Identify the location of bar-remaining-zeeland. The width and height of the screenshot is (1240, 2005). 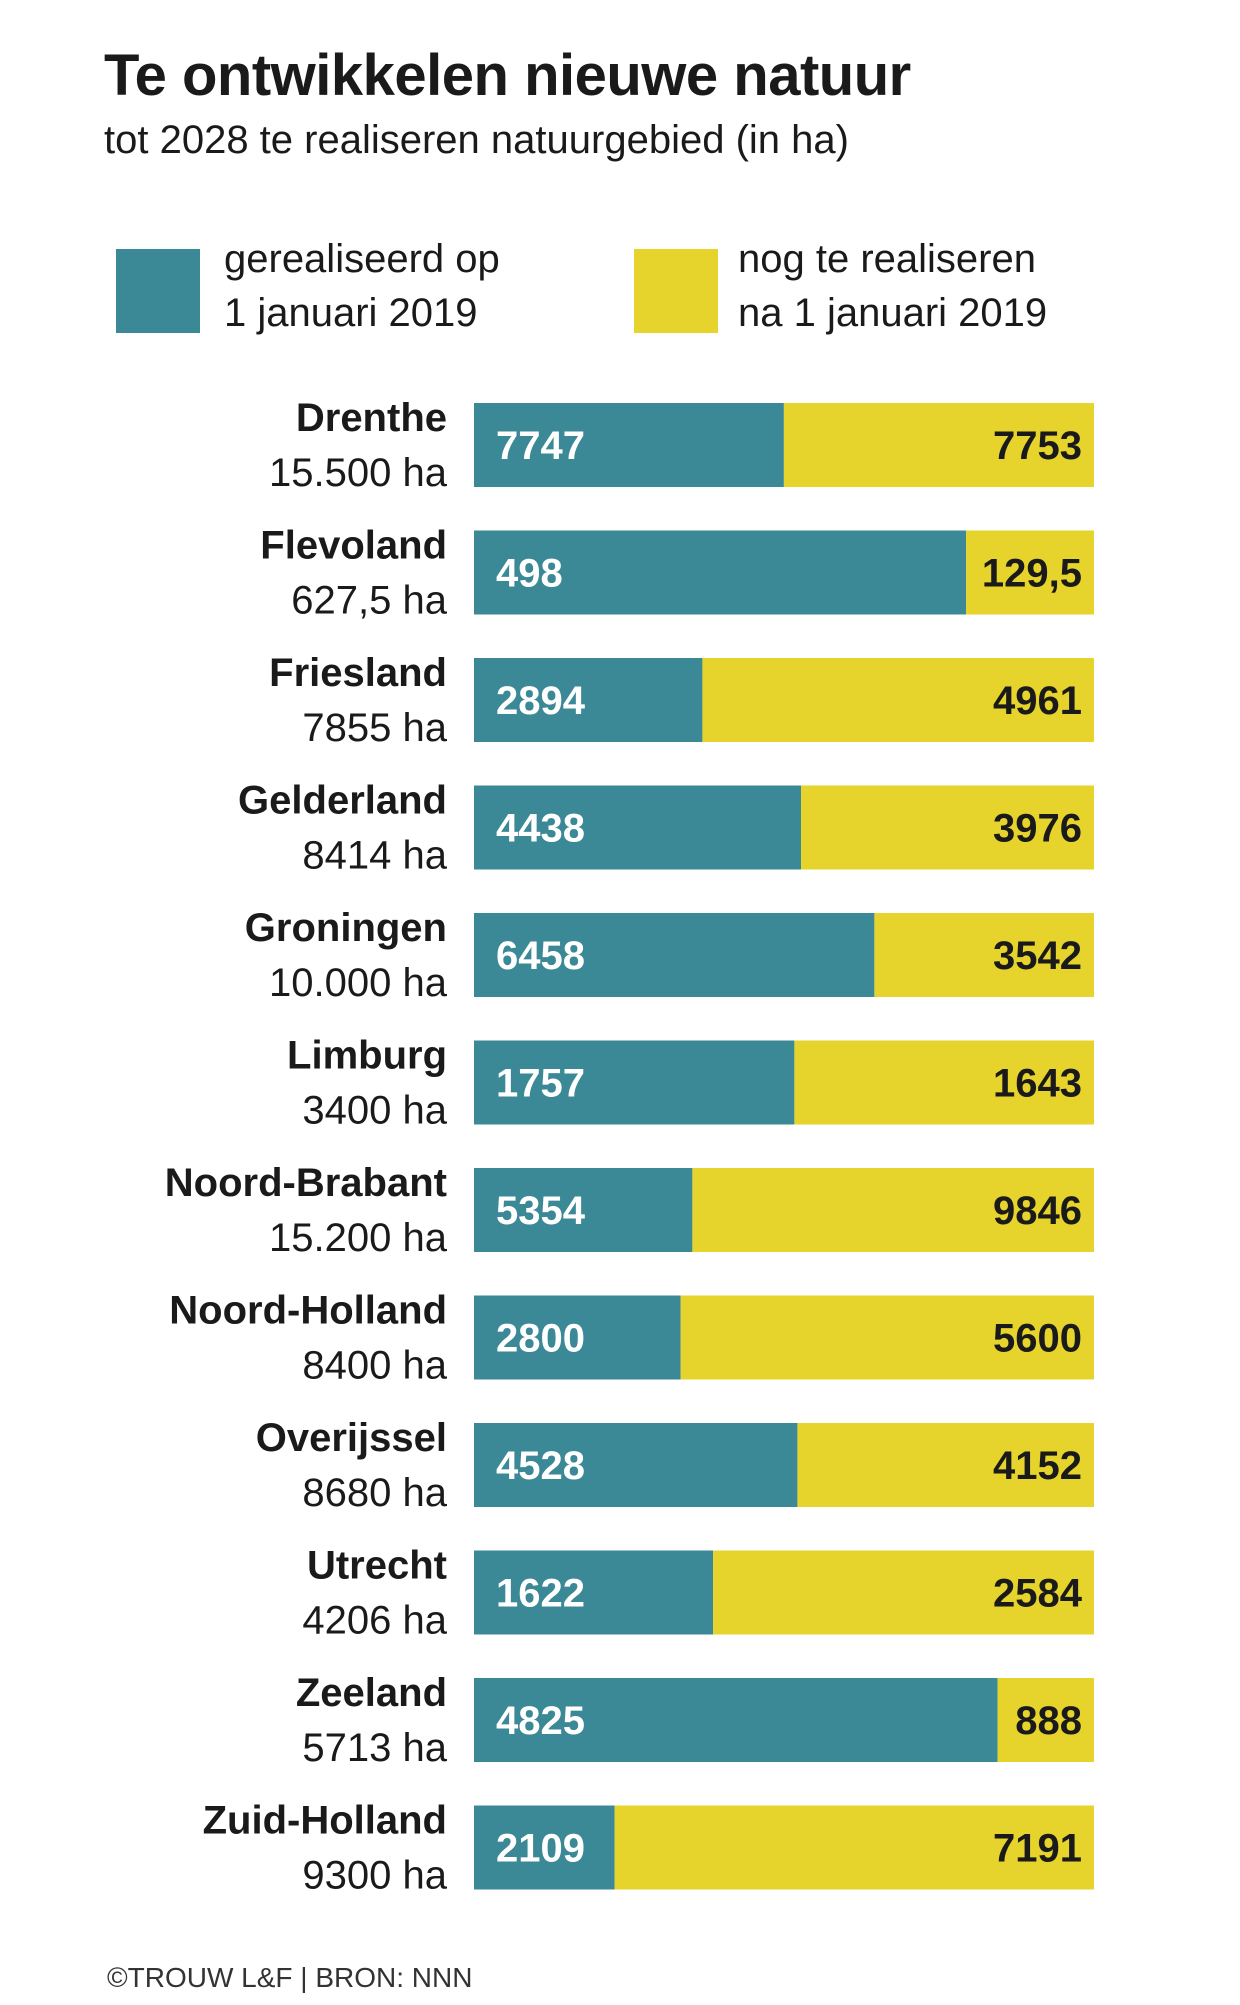
(1045, 1720).